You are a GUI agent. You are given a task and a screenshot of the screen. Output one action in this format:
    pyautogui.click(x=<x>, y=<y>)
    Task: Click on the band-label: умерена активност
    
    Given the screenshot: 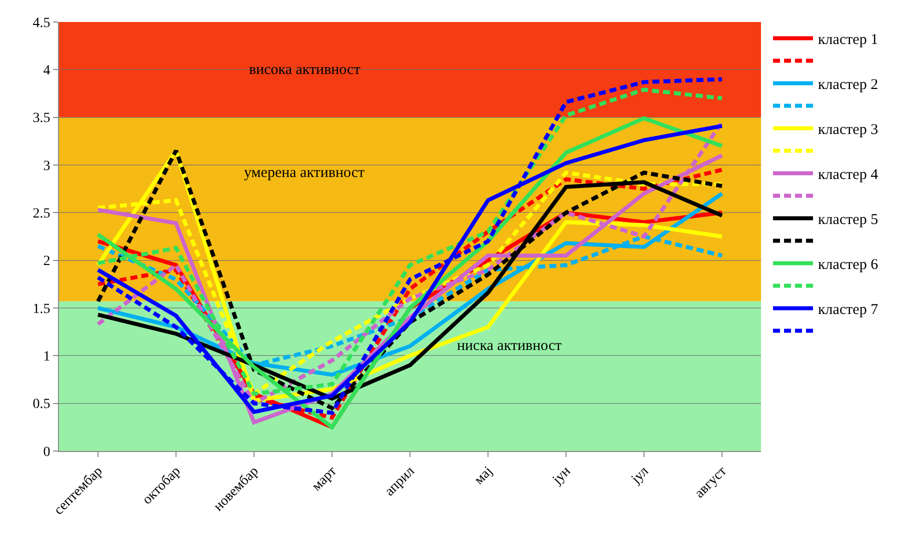 What is the action you would take?
    pyautogui.click(x=305, y=173)
    